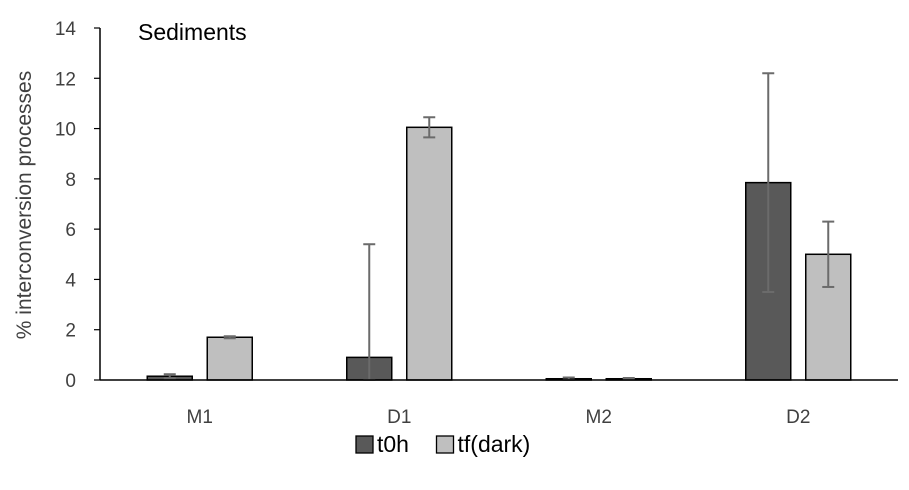  Describe the element at coordinates (768, 182) in the screenshot. I see `error-bar-t0h-D2` at that location.